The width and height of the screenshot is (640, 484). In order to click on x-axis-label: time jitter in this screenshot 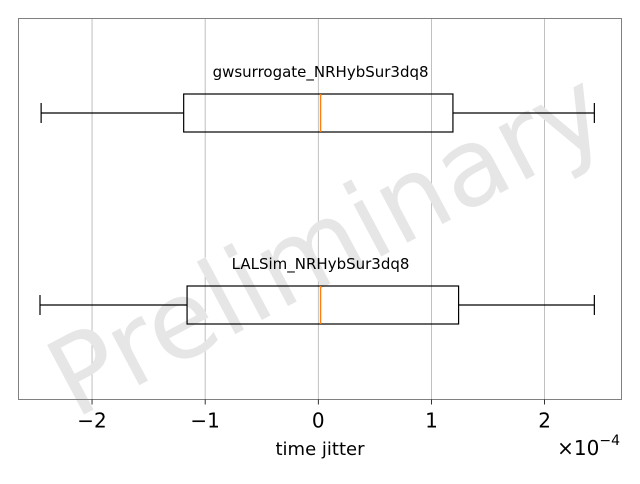, I will do `click(321, 449)`.